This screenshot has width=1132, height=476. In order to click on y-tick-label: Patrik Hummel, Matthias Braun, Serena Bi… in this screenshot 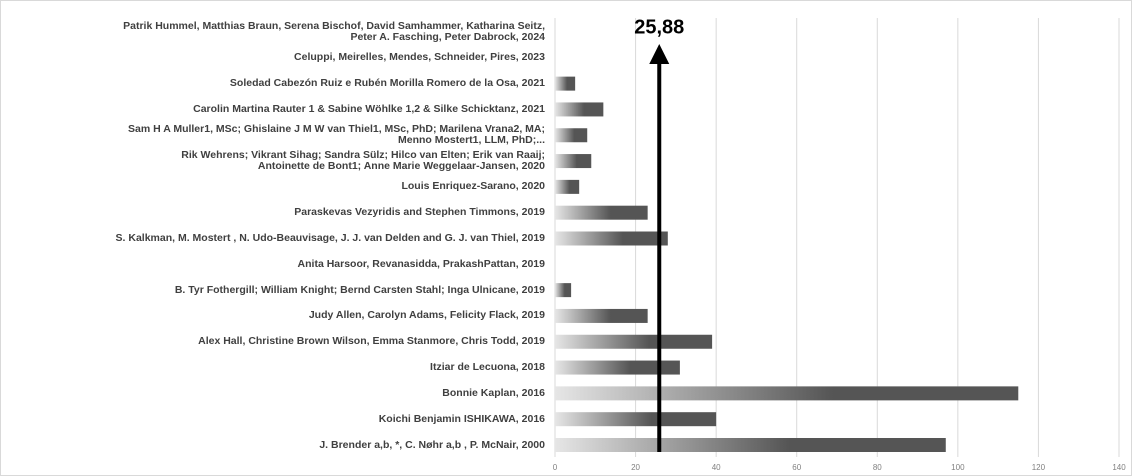, I will do `click(334, 31)`.